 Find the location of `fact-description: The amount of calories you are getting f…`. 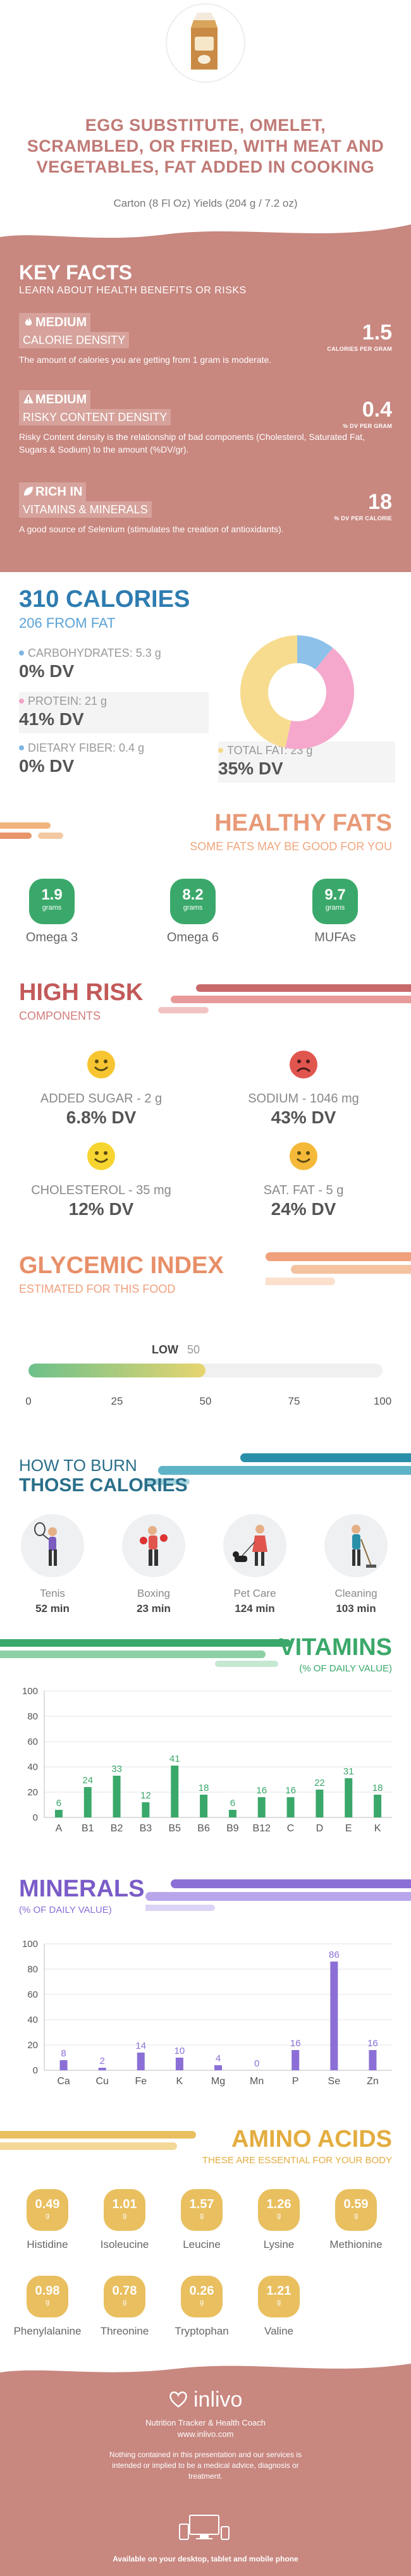

fact-description: The amount of calories you are getting f… is located at coordinates (145, 360).